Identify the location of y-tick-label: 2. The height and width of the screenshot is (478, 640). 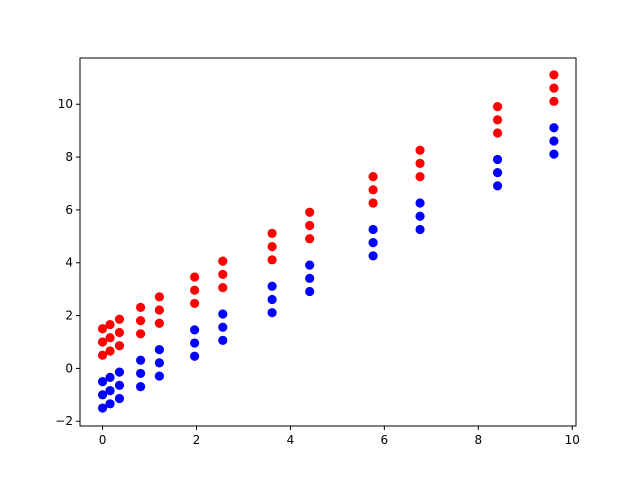
(69, 316).